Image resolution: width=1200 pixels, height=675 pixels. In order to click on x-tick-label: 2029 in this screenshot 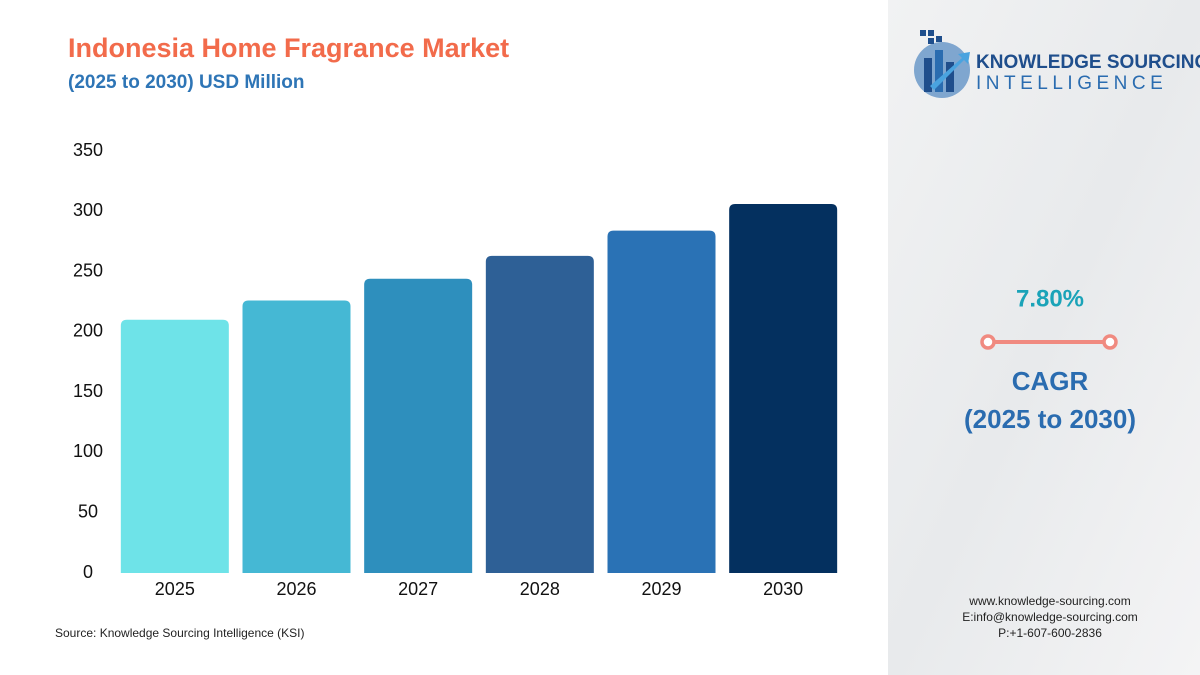, I will do `click(661, 589)`.